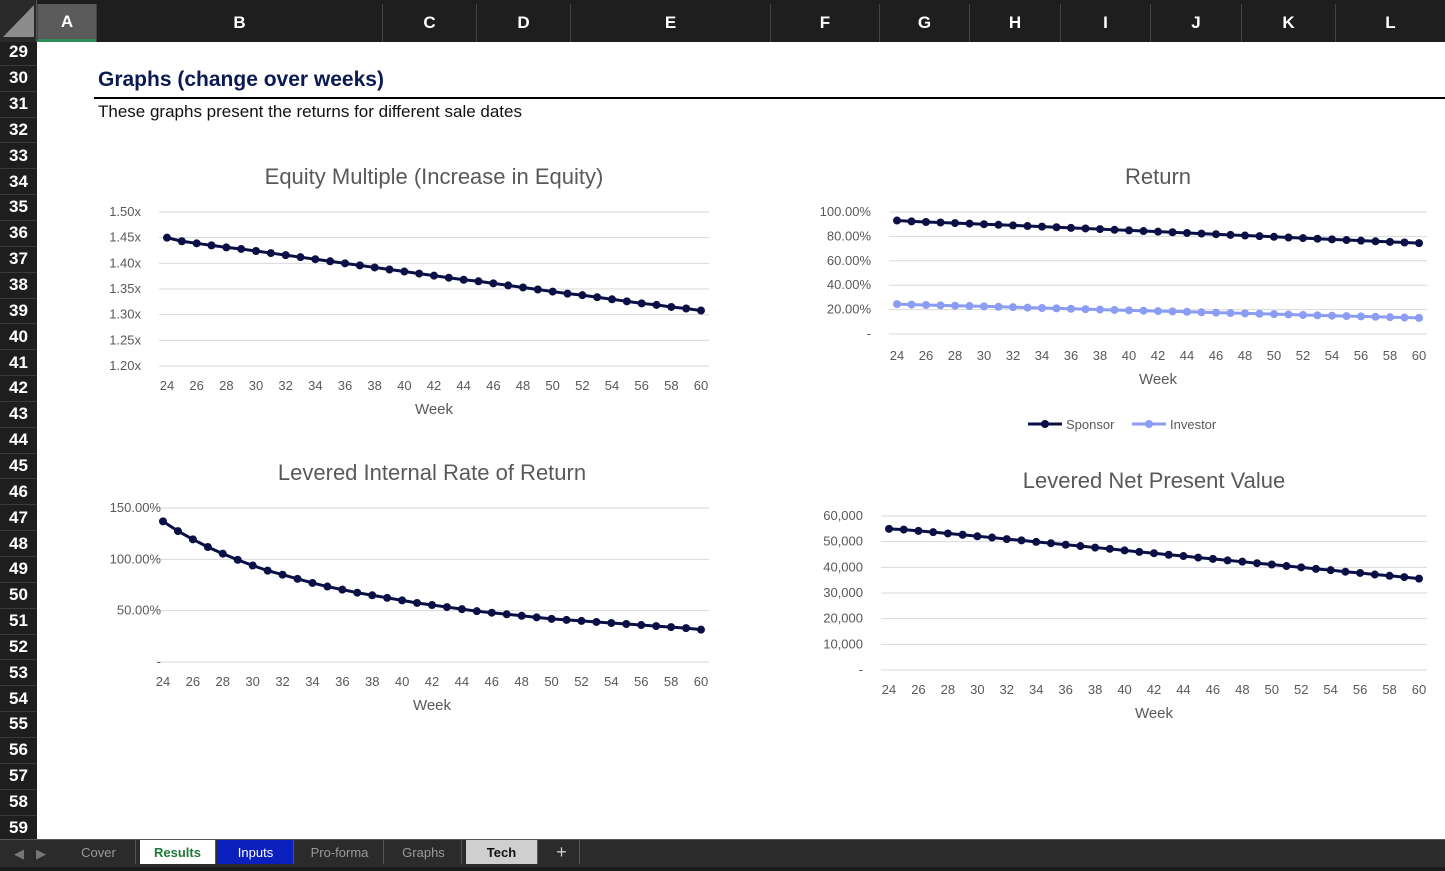 Image resolution: width=1445 pixels, height=871 pixels. What do you see at coordinates (178, 852) in the screenshot?
I see `sheet-tab-results: Results` at bounding box center [178, 852].